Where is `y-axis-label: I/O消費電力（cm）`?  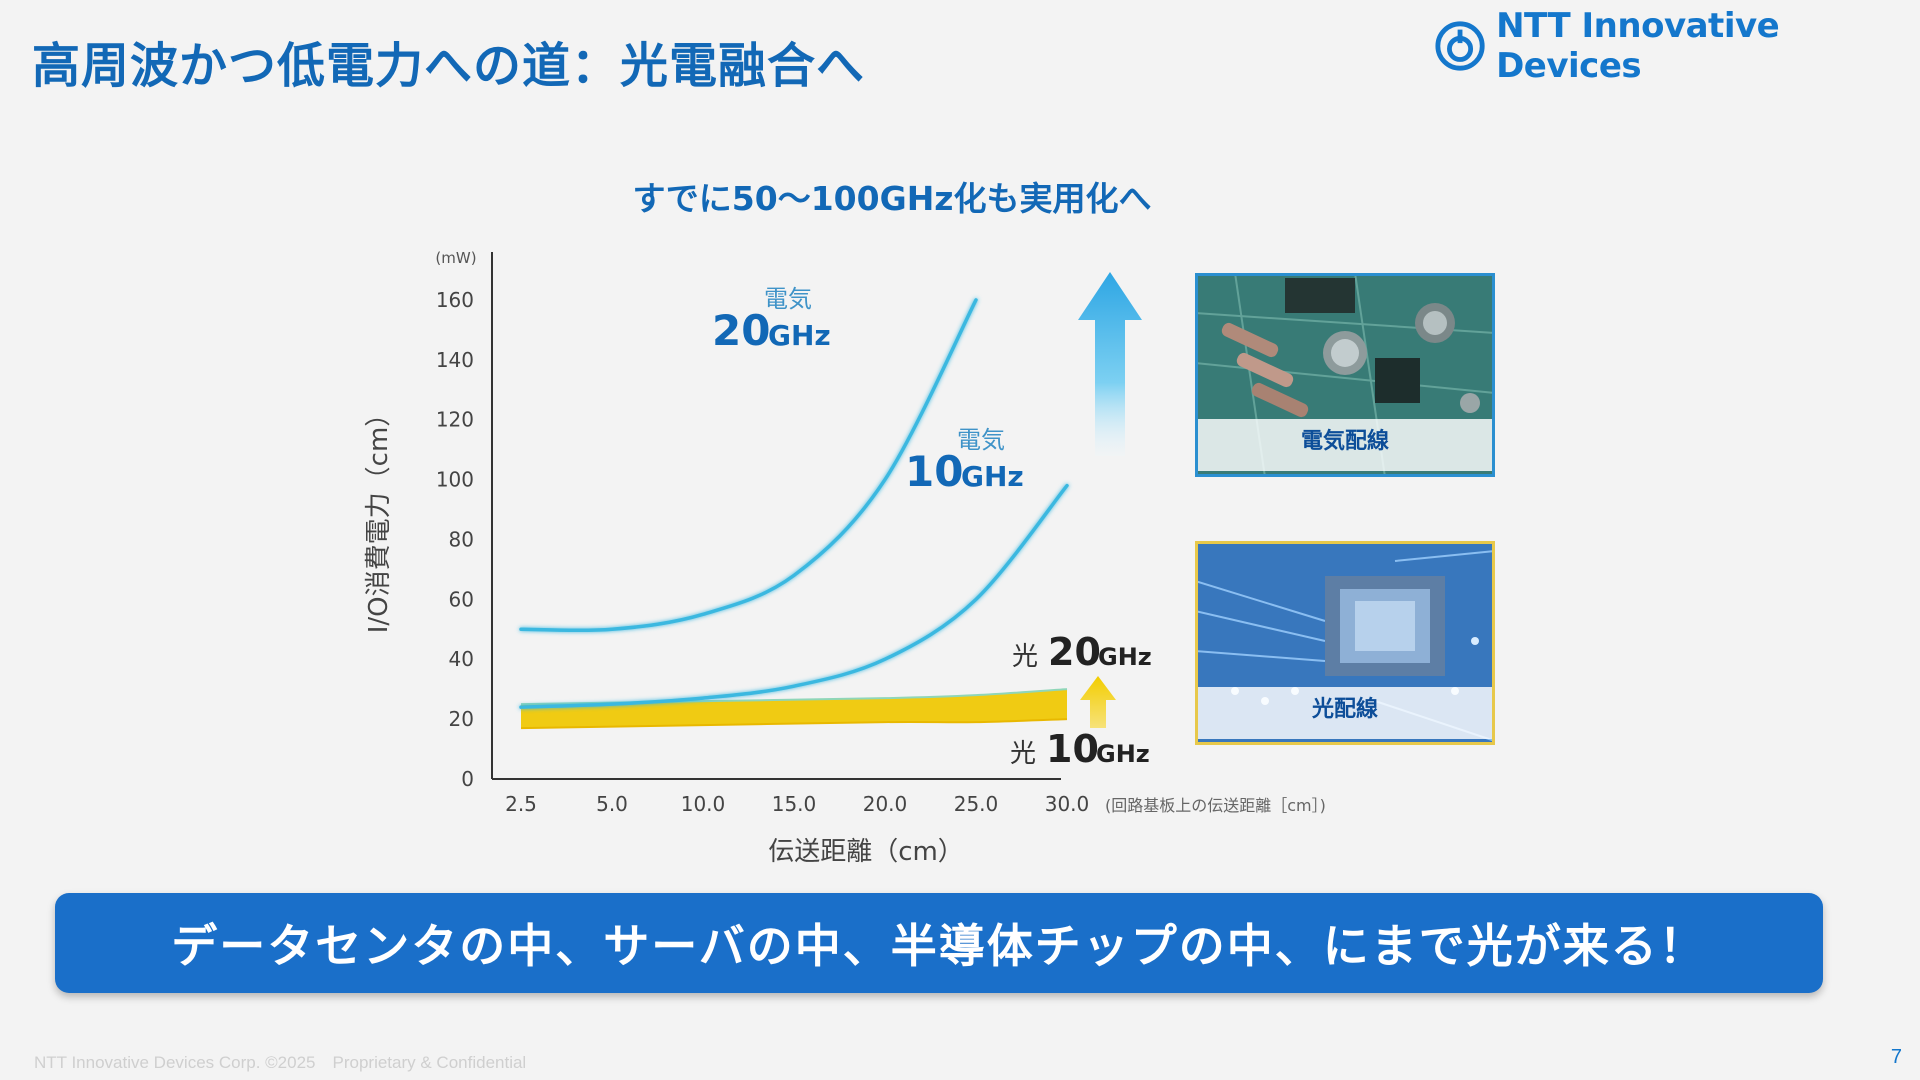 y-axis-label: I/O消費電力（cm） is located at coordinates (379, 517).